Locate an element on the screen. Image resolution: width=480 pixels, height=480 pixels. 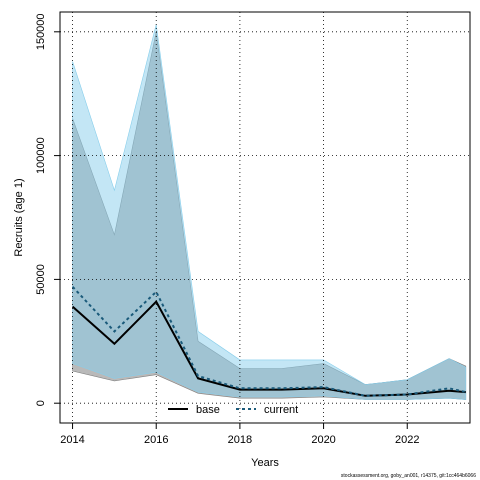
y-tick-label: 50000 is located at coordinates (41, 279).